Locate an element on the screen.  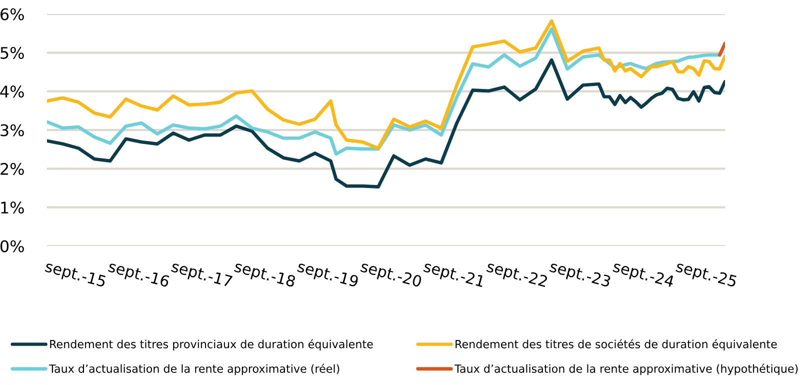
y-tick-label: 1% is located at coordinates (12, 208).